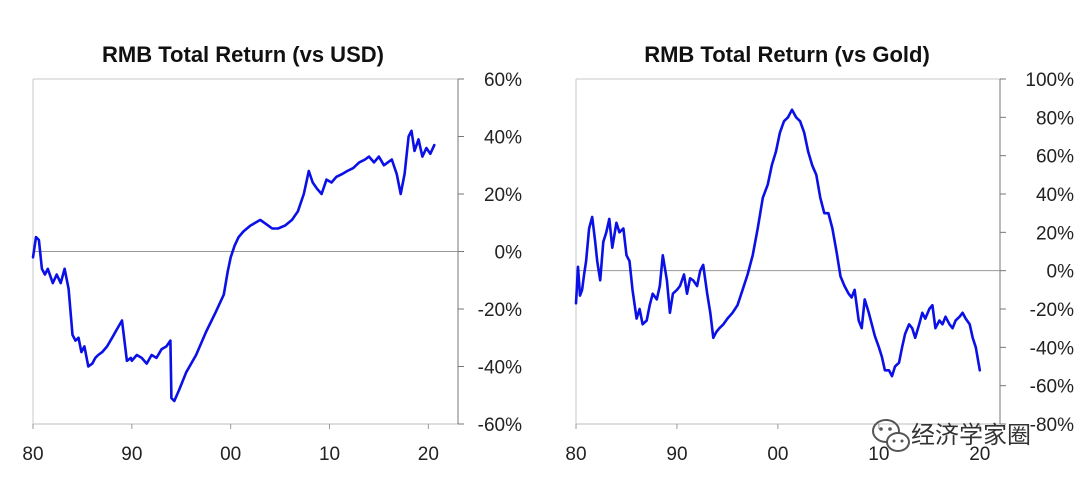 This screenshot has height=483, width=1080. What do you see at coordinates (1055, 118) in the screenshot?
I see `y-tick-label: 80%` at bounding box center [1055, 118].